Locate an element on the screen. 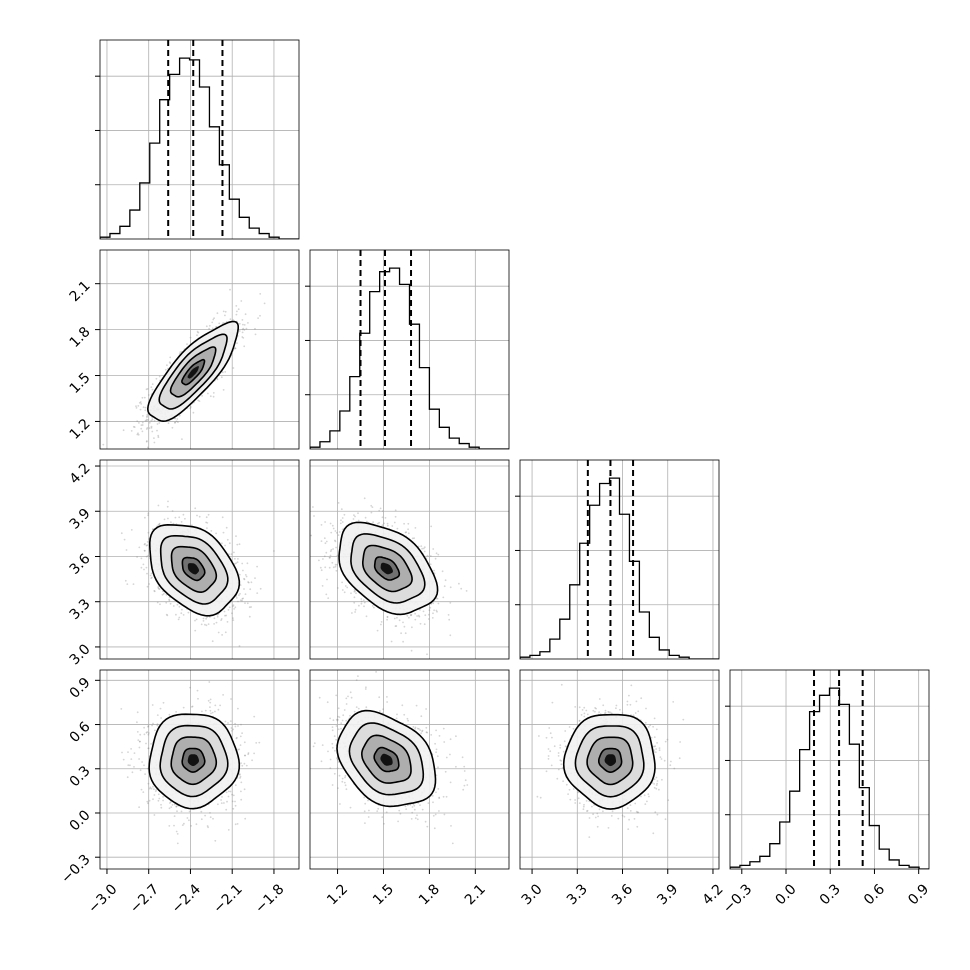 This screenshot has height=970, width=970. panel-frame is located at coordinates (199, 559).